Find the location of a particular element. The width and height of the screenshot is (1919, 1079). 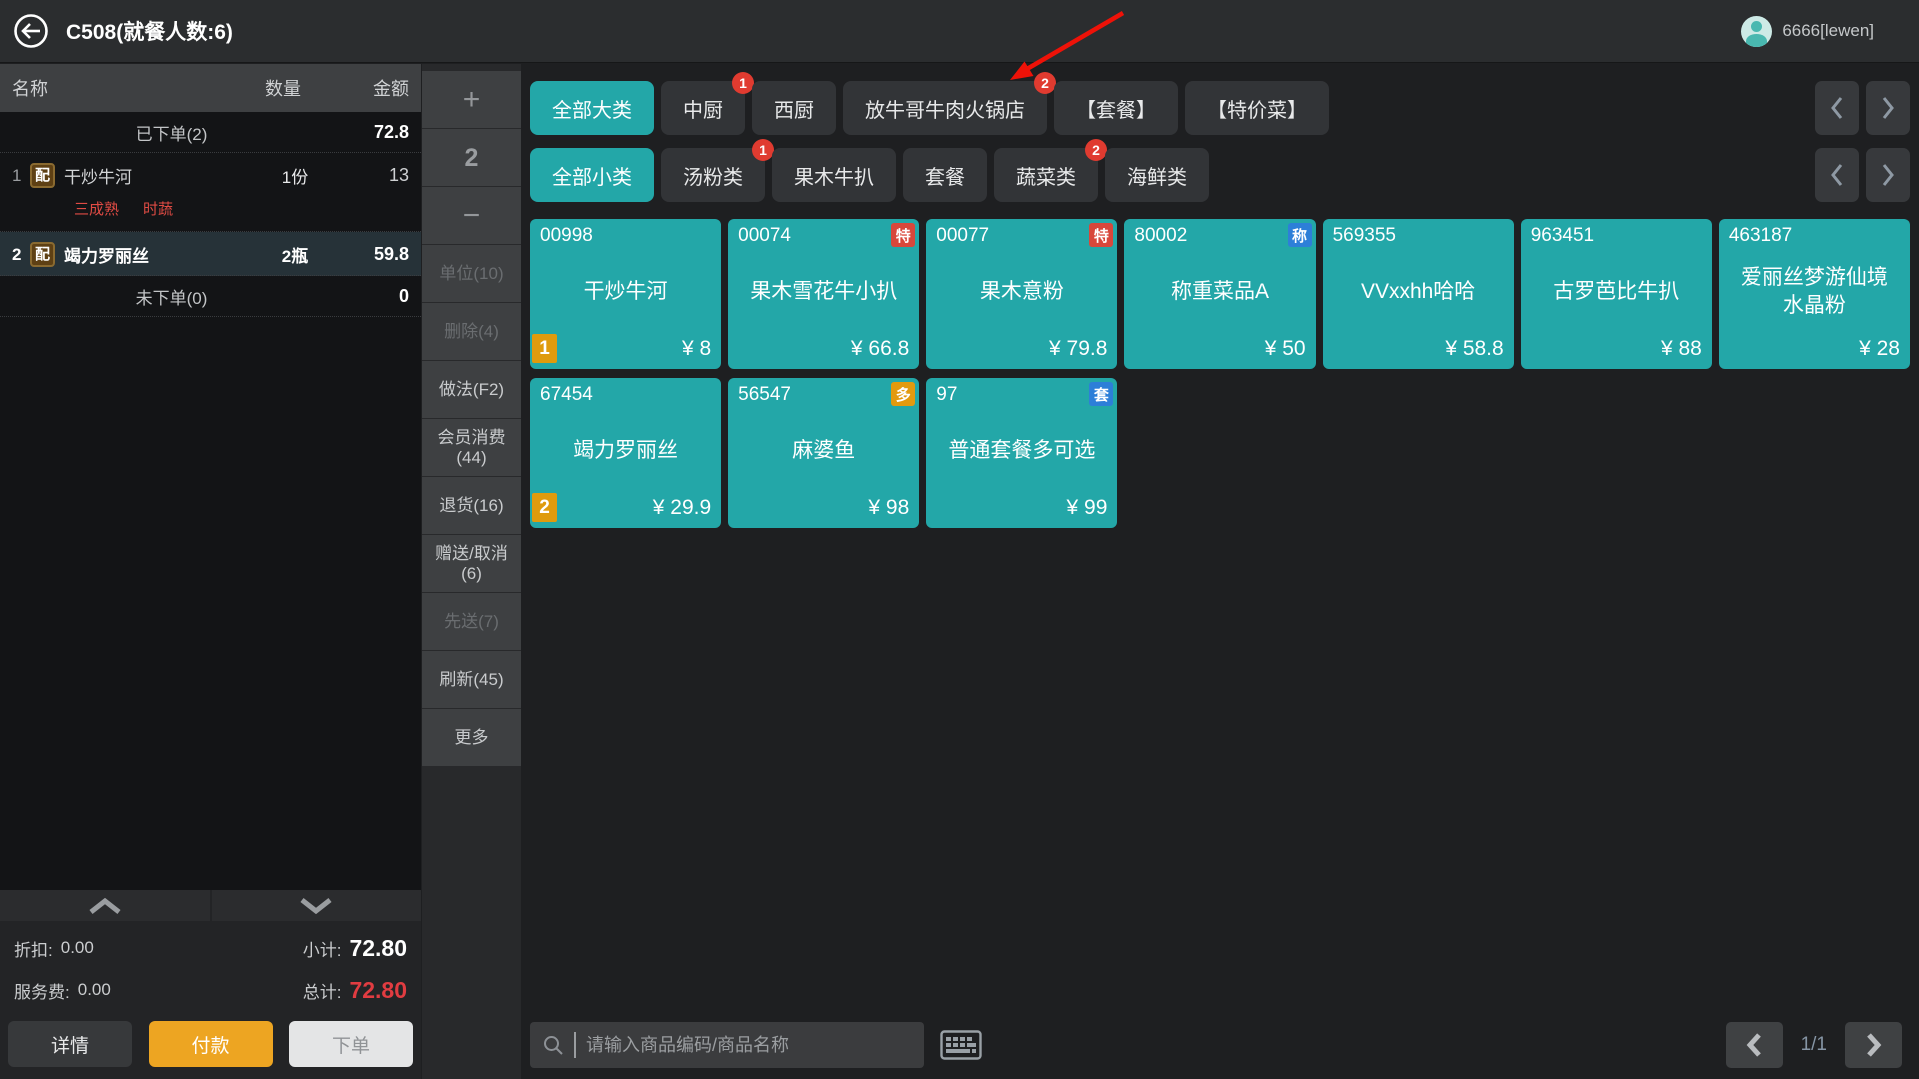

product-price: ¥ 99 is located at coordinates (1087, 507).